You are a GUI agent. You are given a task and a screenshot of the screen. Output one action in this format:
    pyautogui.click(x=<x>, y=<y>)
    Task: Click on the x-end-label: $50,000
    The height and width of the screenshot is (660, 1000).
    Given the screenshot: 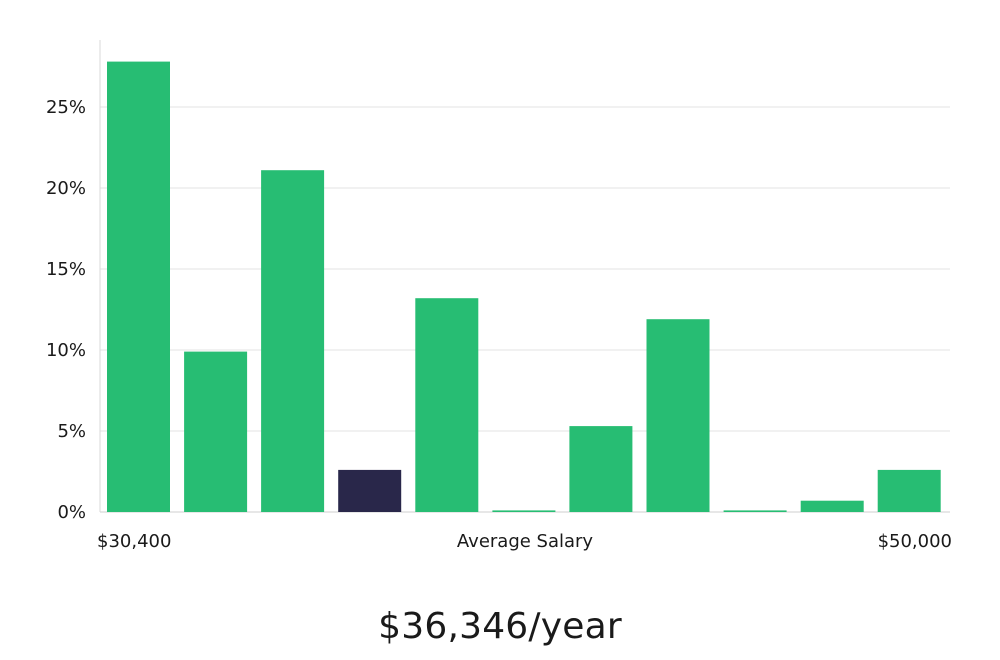 What is the action you would take?
    pyautogui.click(x=915, y=541)
    